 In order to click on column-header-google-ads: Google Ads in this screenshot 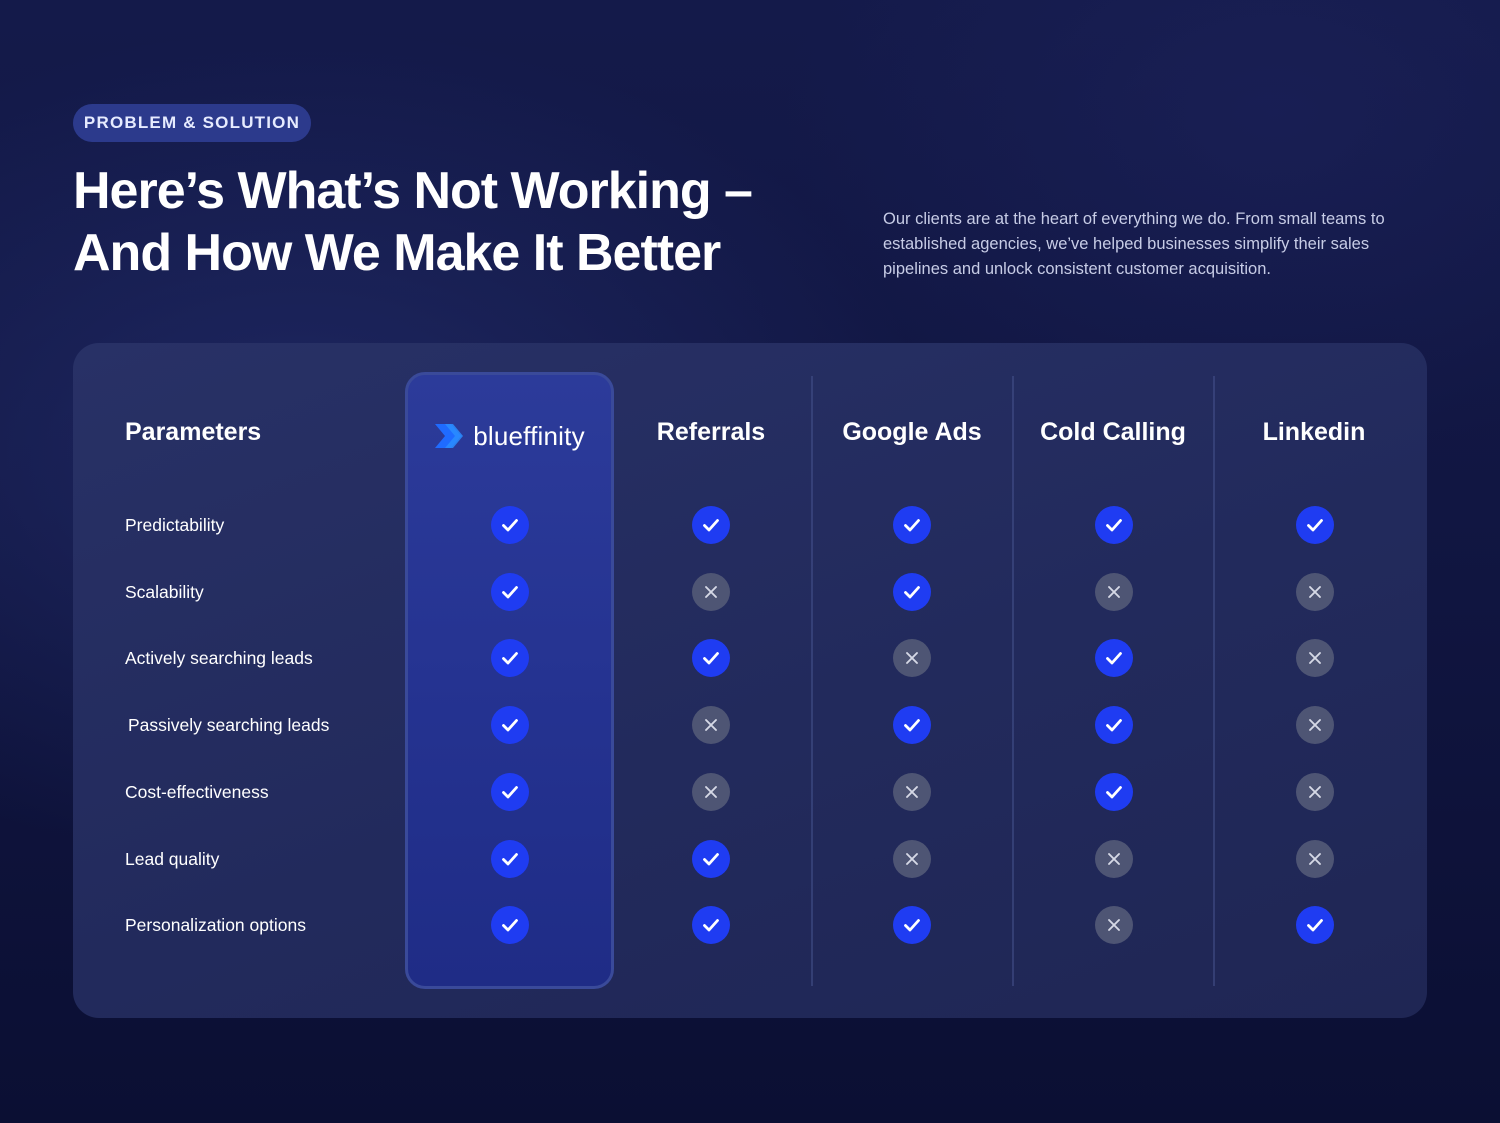, I will do `click(912, 432)`.